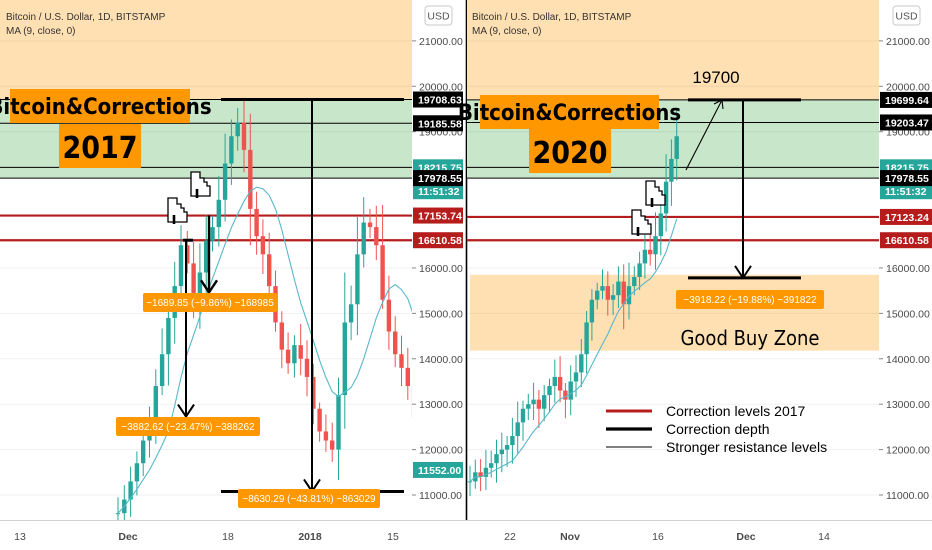 The height and width of the screenshot is (550, 932). Describe the element at coordinates (908, 42) in the screenshot. I see `axis-tick-label: 21000.00` at that location.